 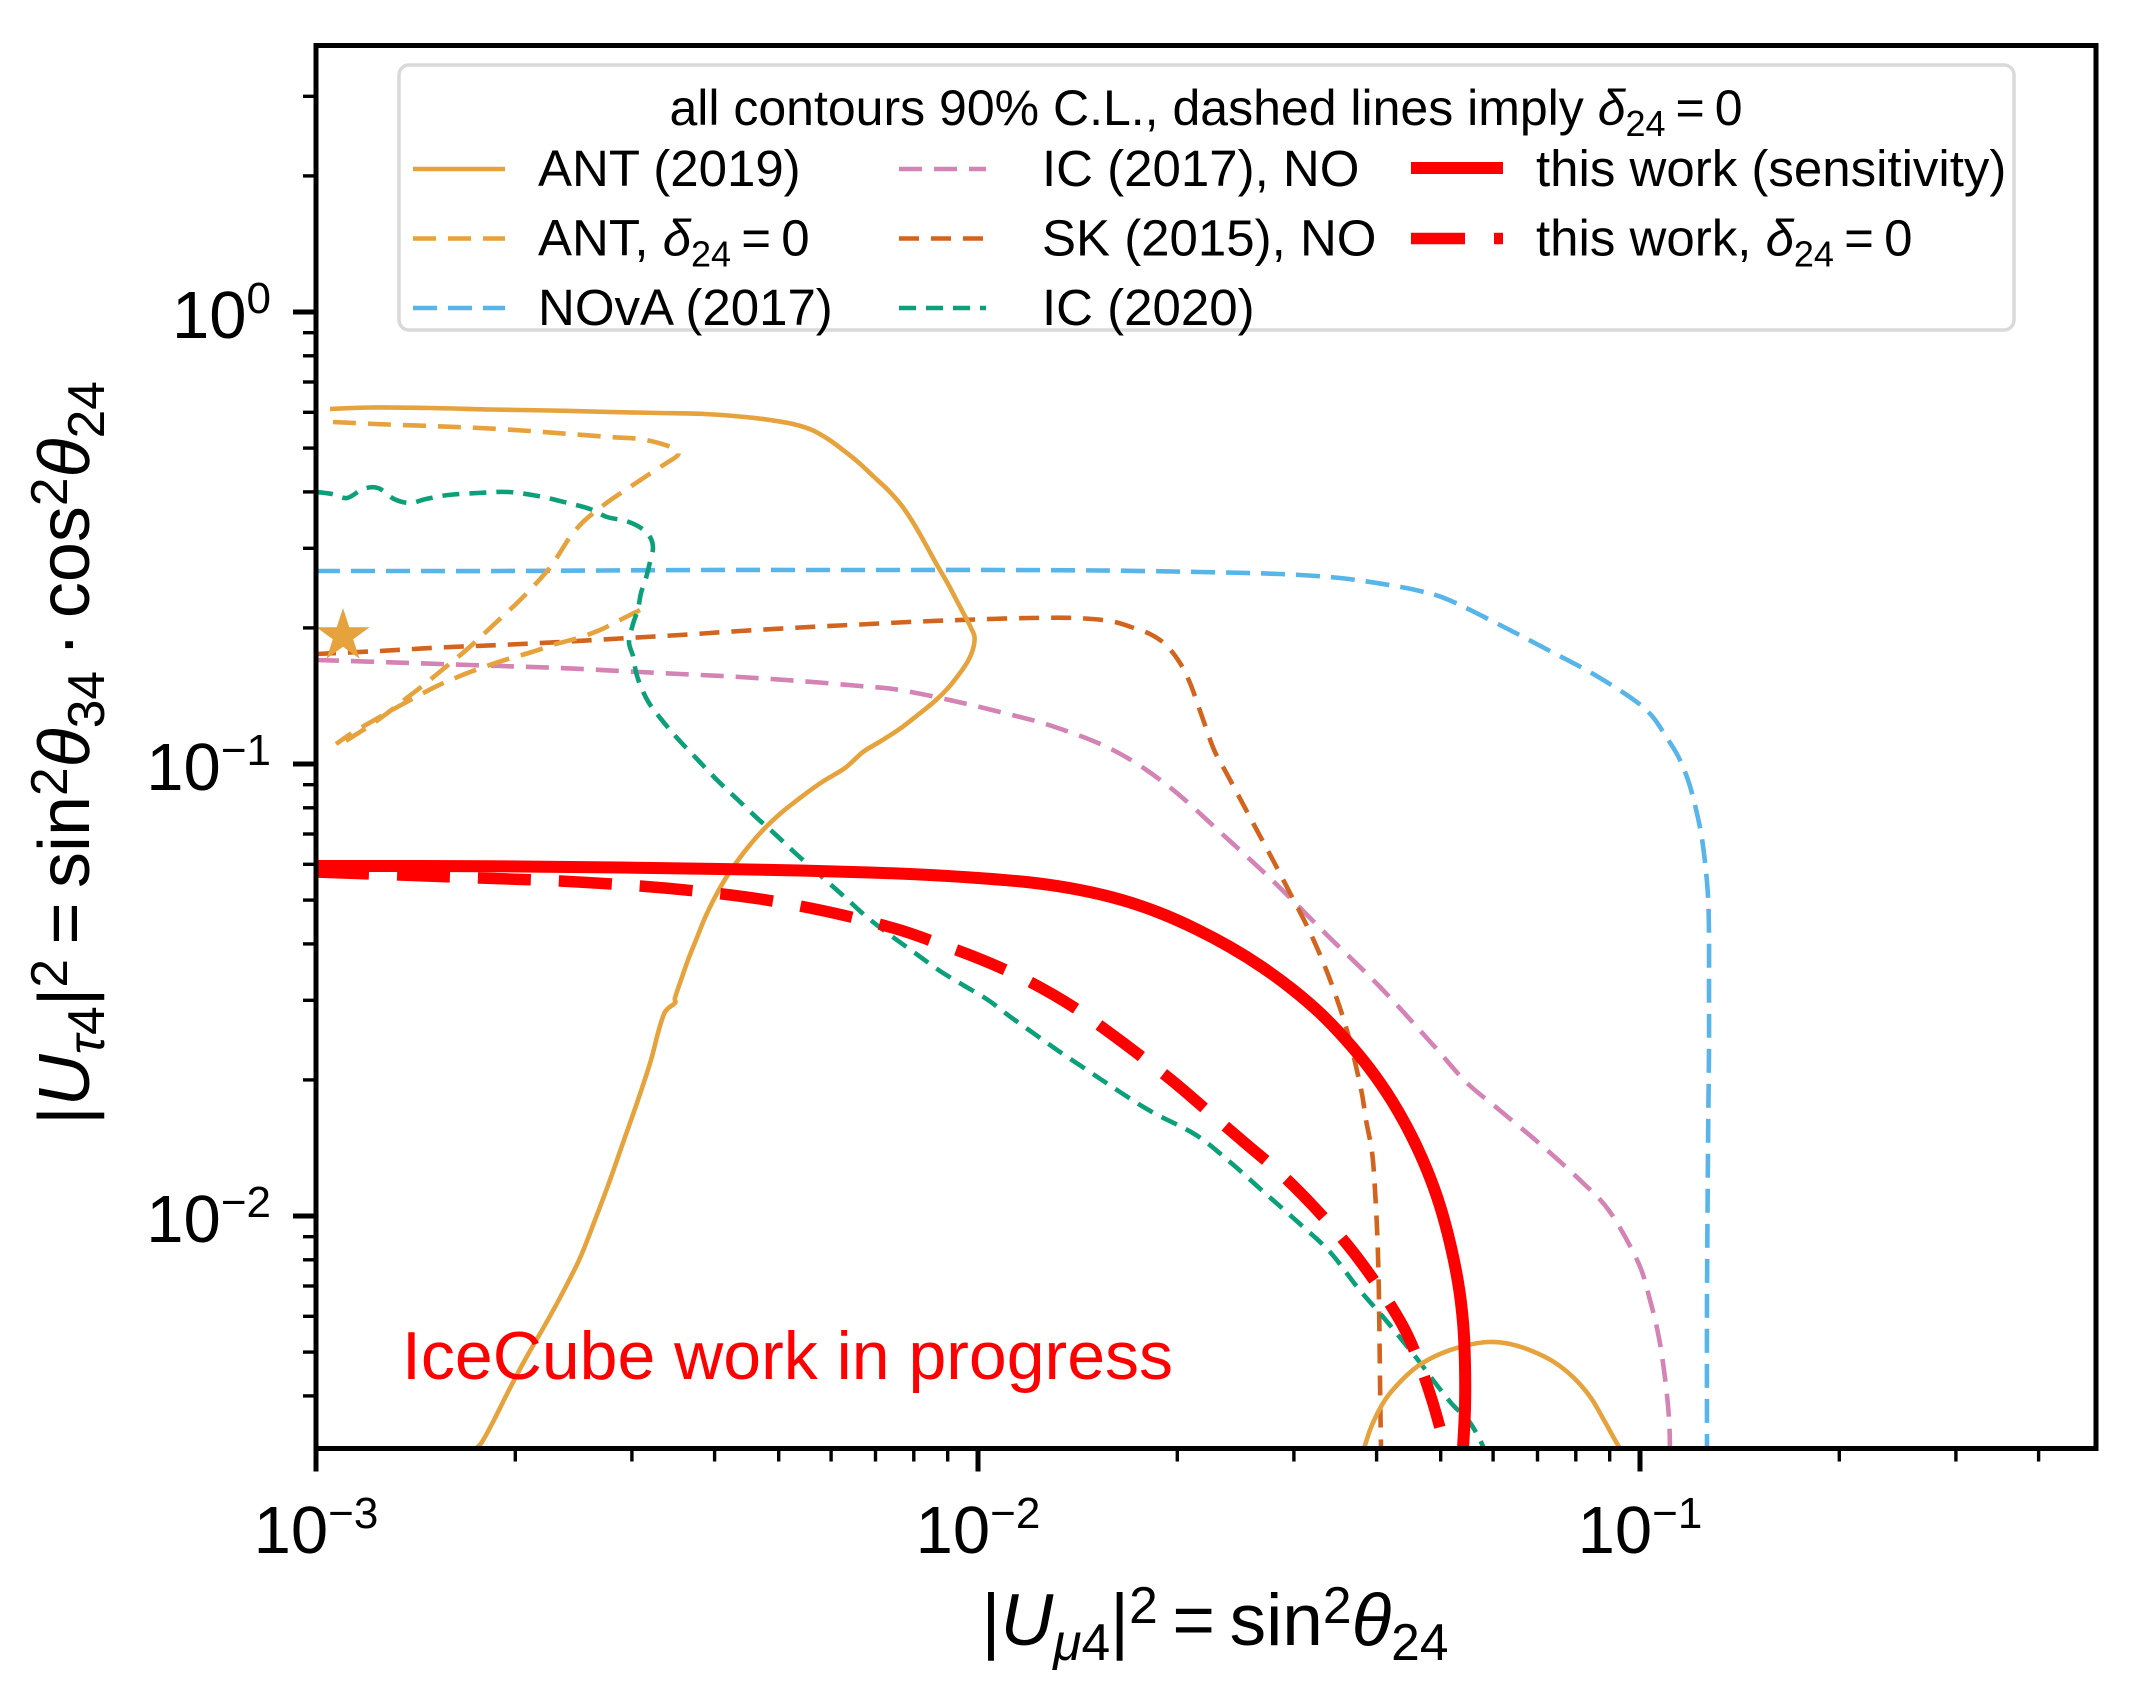 What do you see at coordinates (787, 1356) in the screenshot?
I see `svg-text: IceCube work in progress` at bounding box center [787, 1356].